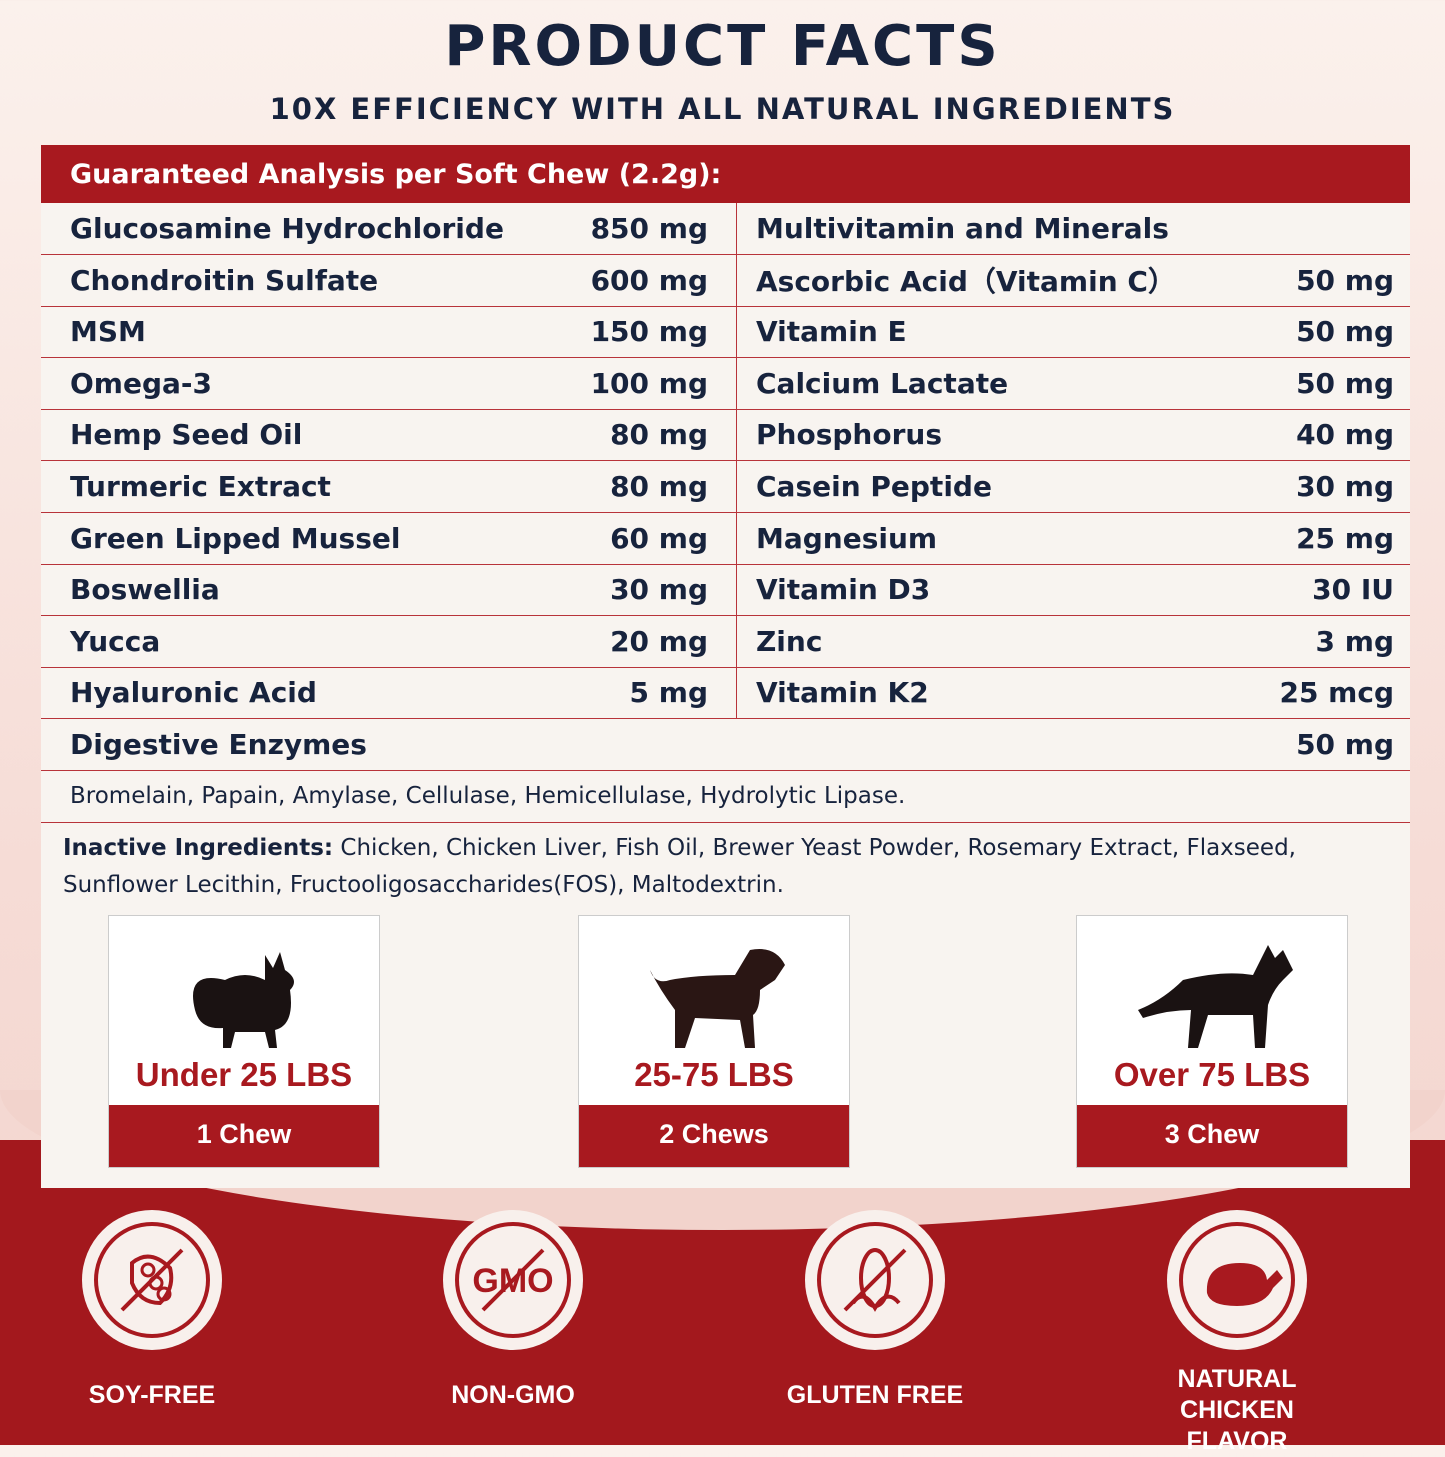 The width and height of the screenshot is (1445, 1457). I want to click on ingredient-amount: 25 mg, so click(1345, 538).